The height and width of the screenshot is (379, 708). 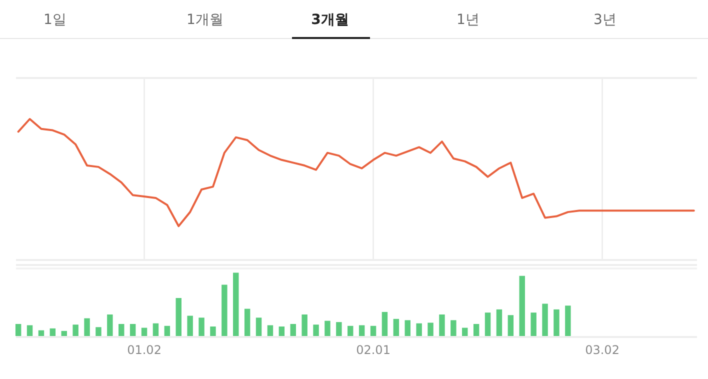 What do you see at coordinates (373, 350) in the screenshot?
I see `x-tick-label: 02.01` at bounding box center [373, 350].